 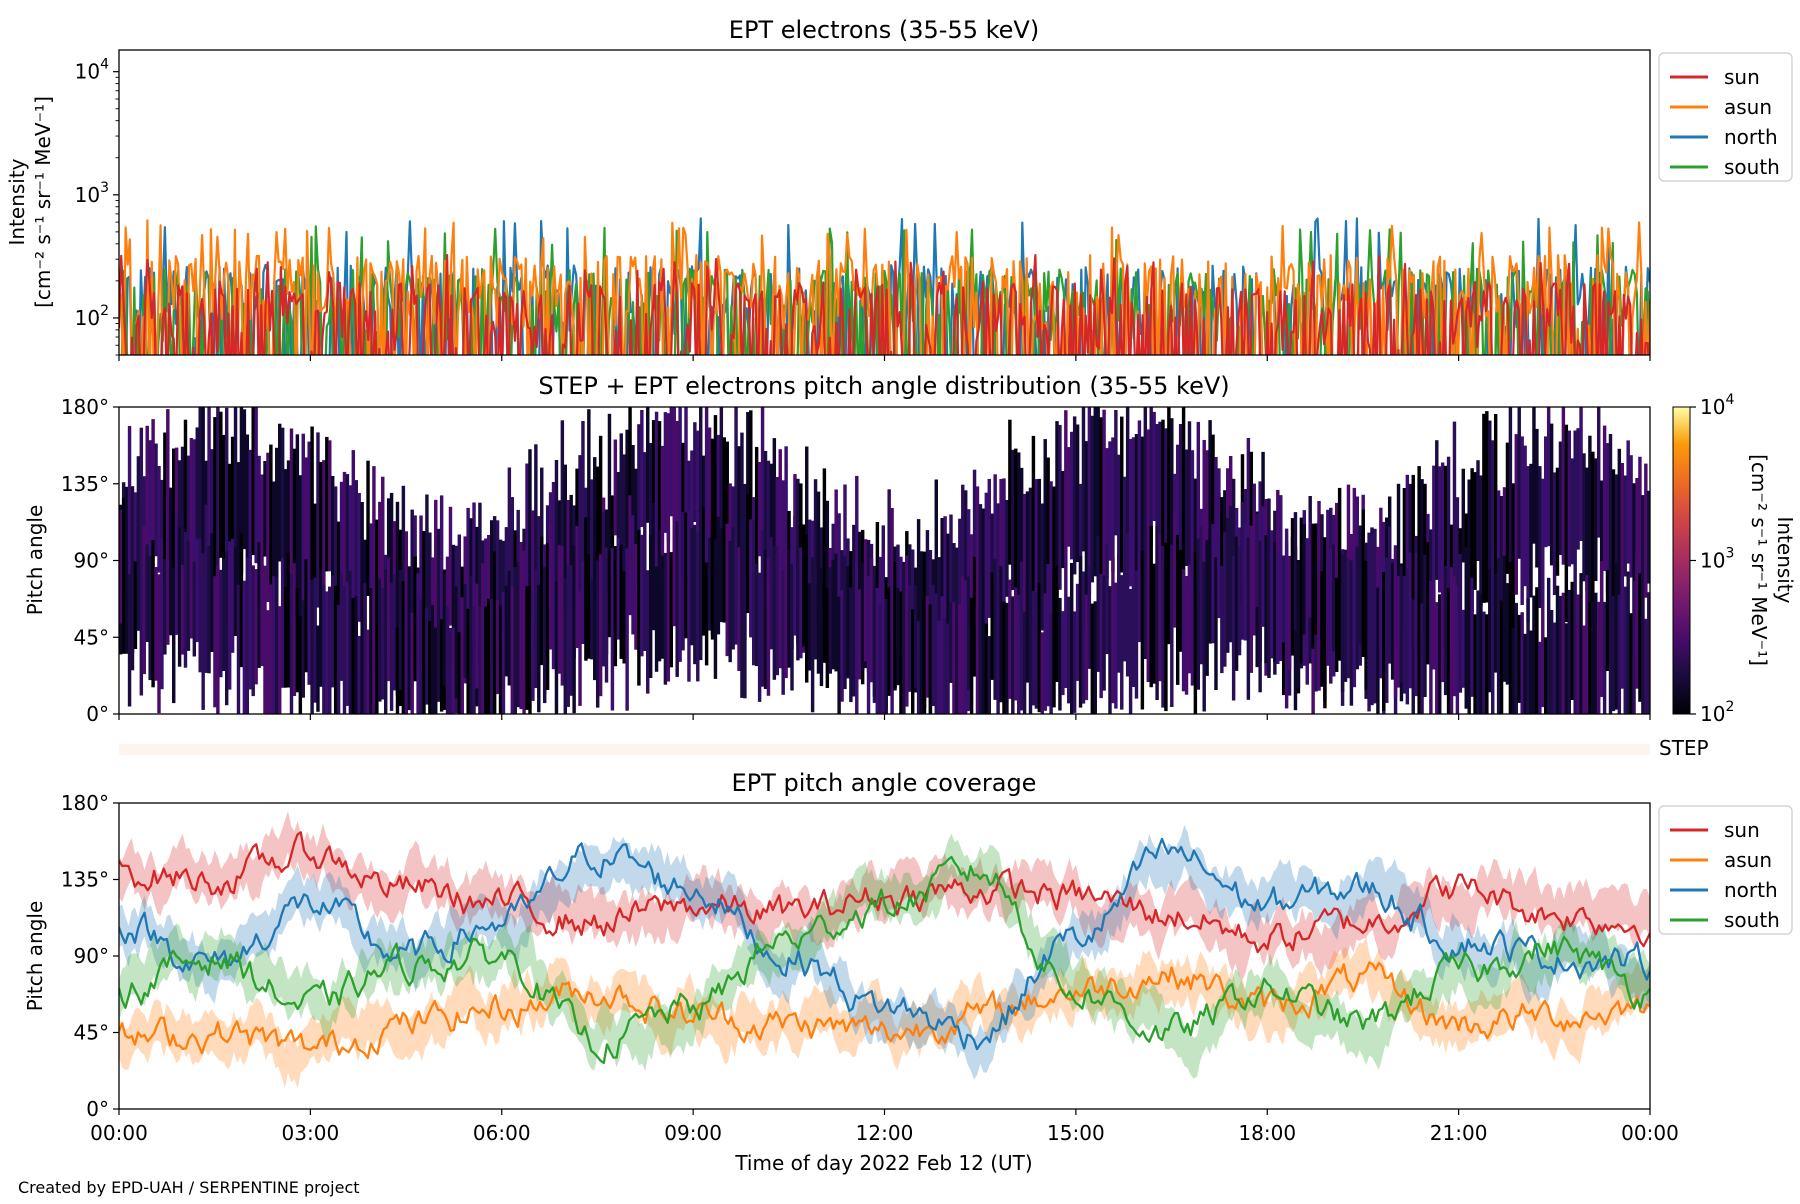 What do you see at coordinates (1076, 1133) in the screenshot?
I see `x-tick-label: 15:00` at bounding box center [1076, 1133].